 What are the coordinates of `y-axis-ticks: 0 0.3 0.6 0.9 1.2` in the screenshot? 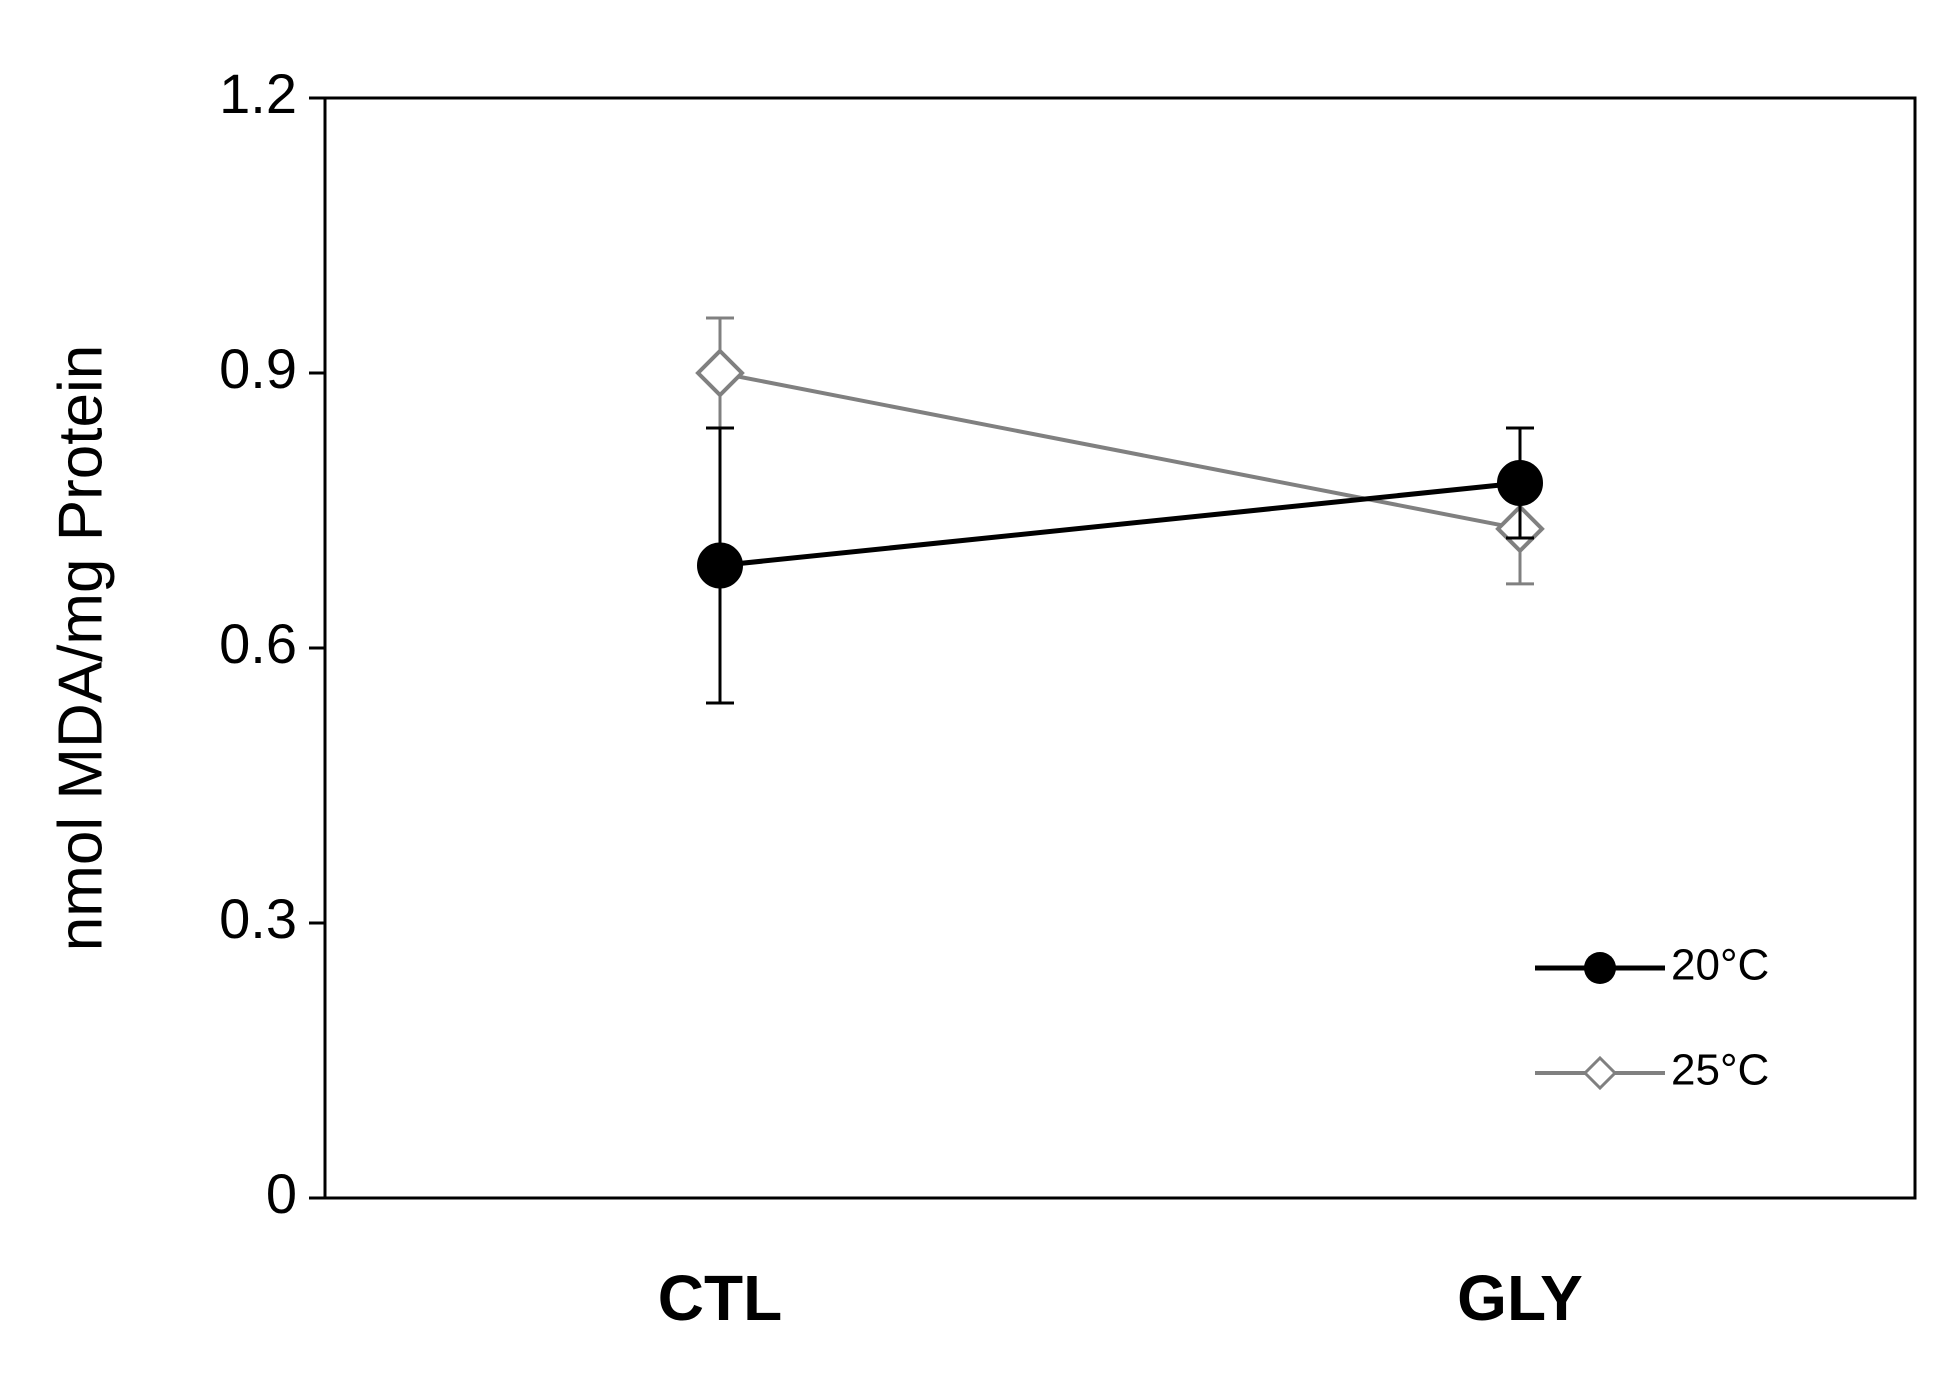 It's located at (272, 643).